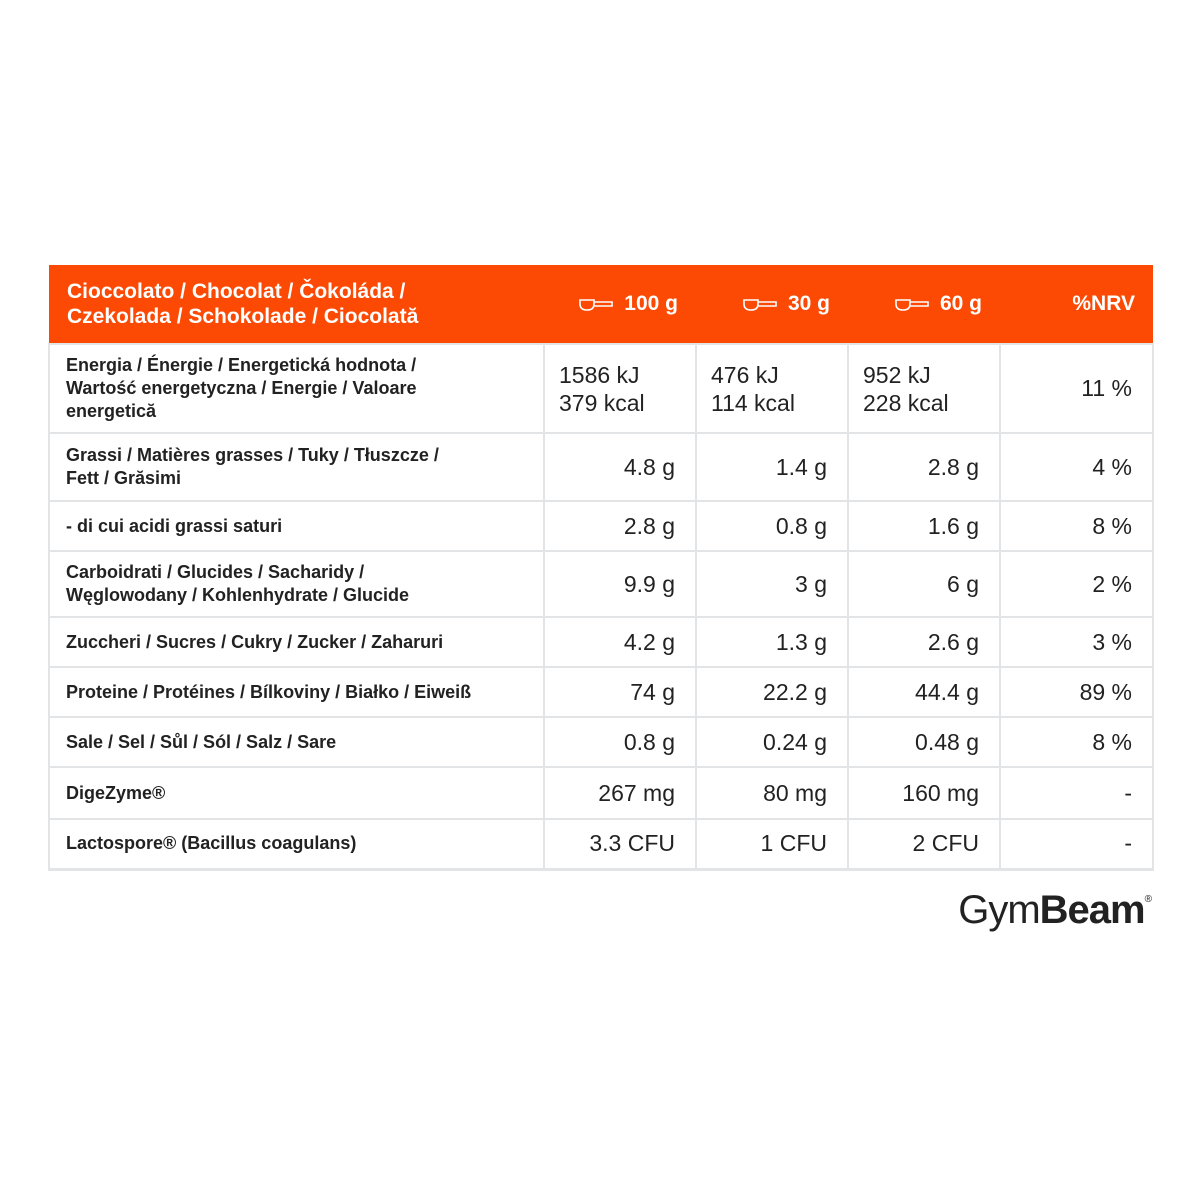 Image resolution: width=1200 pixels, height=1200 pixels. What do you see at coordinates (947, 691) in the screenshot?
I see `value-text: 44.4 g` at bounding box center [947, 691].